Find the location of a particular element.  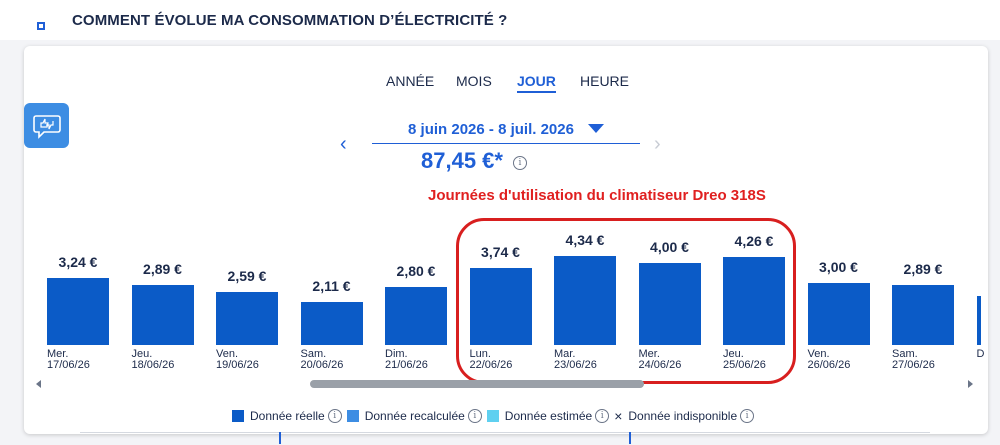

legend-label: Donnée recalculée is located at coordinates (414, 416).